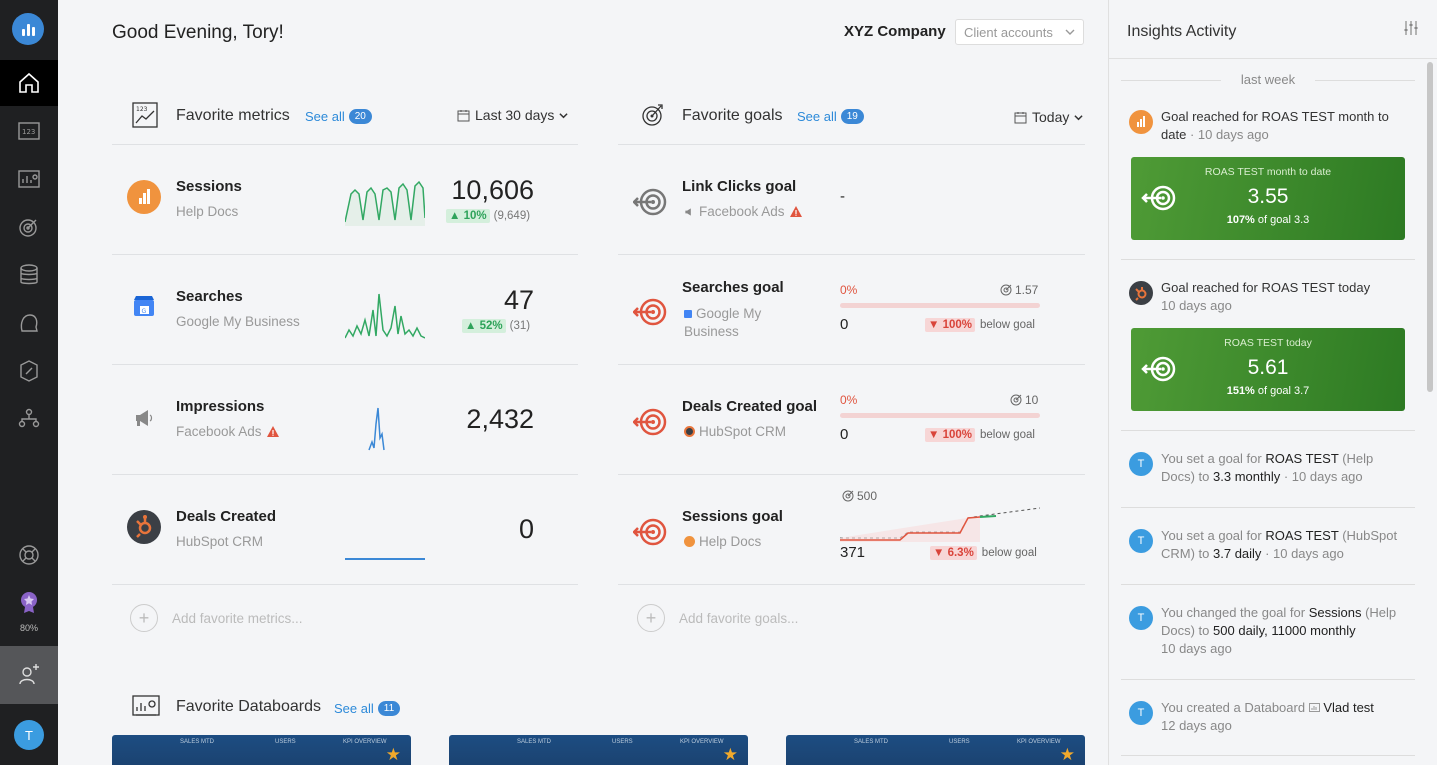 This screenshot has height=765, width=1437. What do you see at coordinates (1048, 117) in the screenshot?
I see `goals-date-range-select: Today` at bounding box center [1048, 117].